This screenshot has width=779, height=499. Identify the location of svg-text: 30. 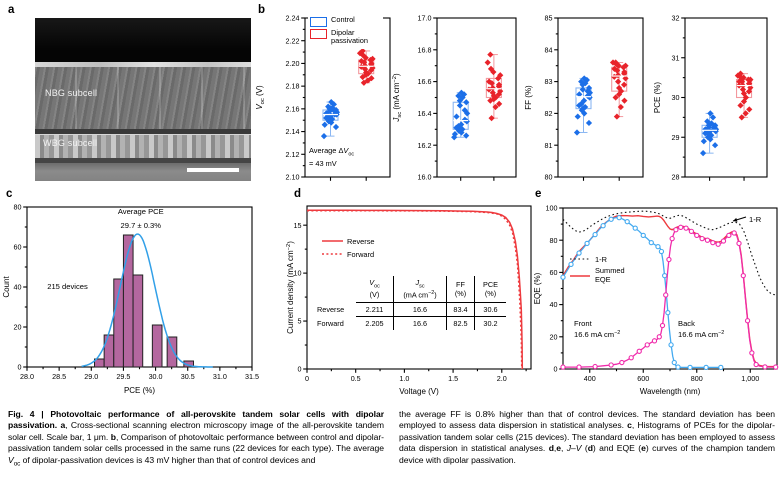
(676, 97).